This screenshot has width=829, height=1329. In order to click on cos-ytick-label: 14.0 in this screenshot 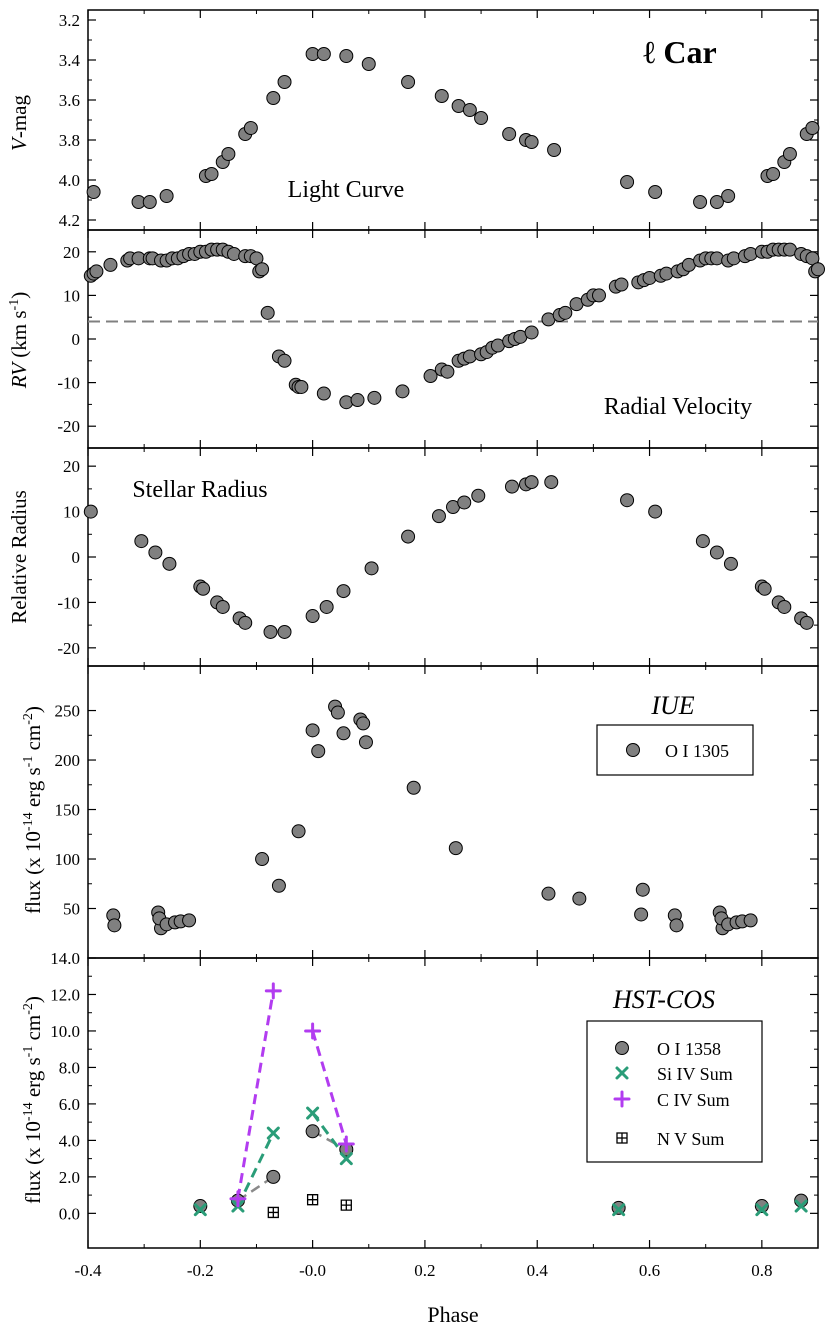, I will do `click(65, 958)`.